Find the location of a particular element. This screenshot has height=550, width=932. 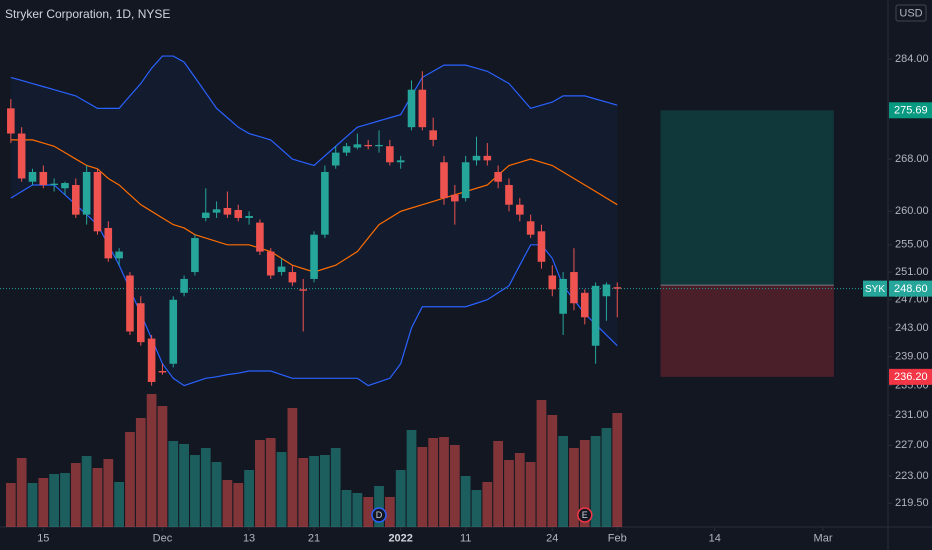

event-label: D is located at coordinates (379, 515).